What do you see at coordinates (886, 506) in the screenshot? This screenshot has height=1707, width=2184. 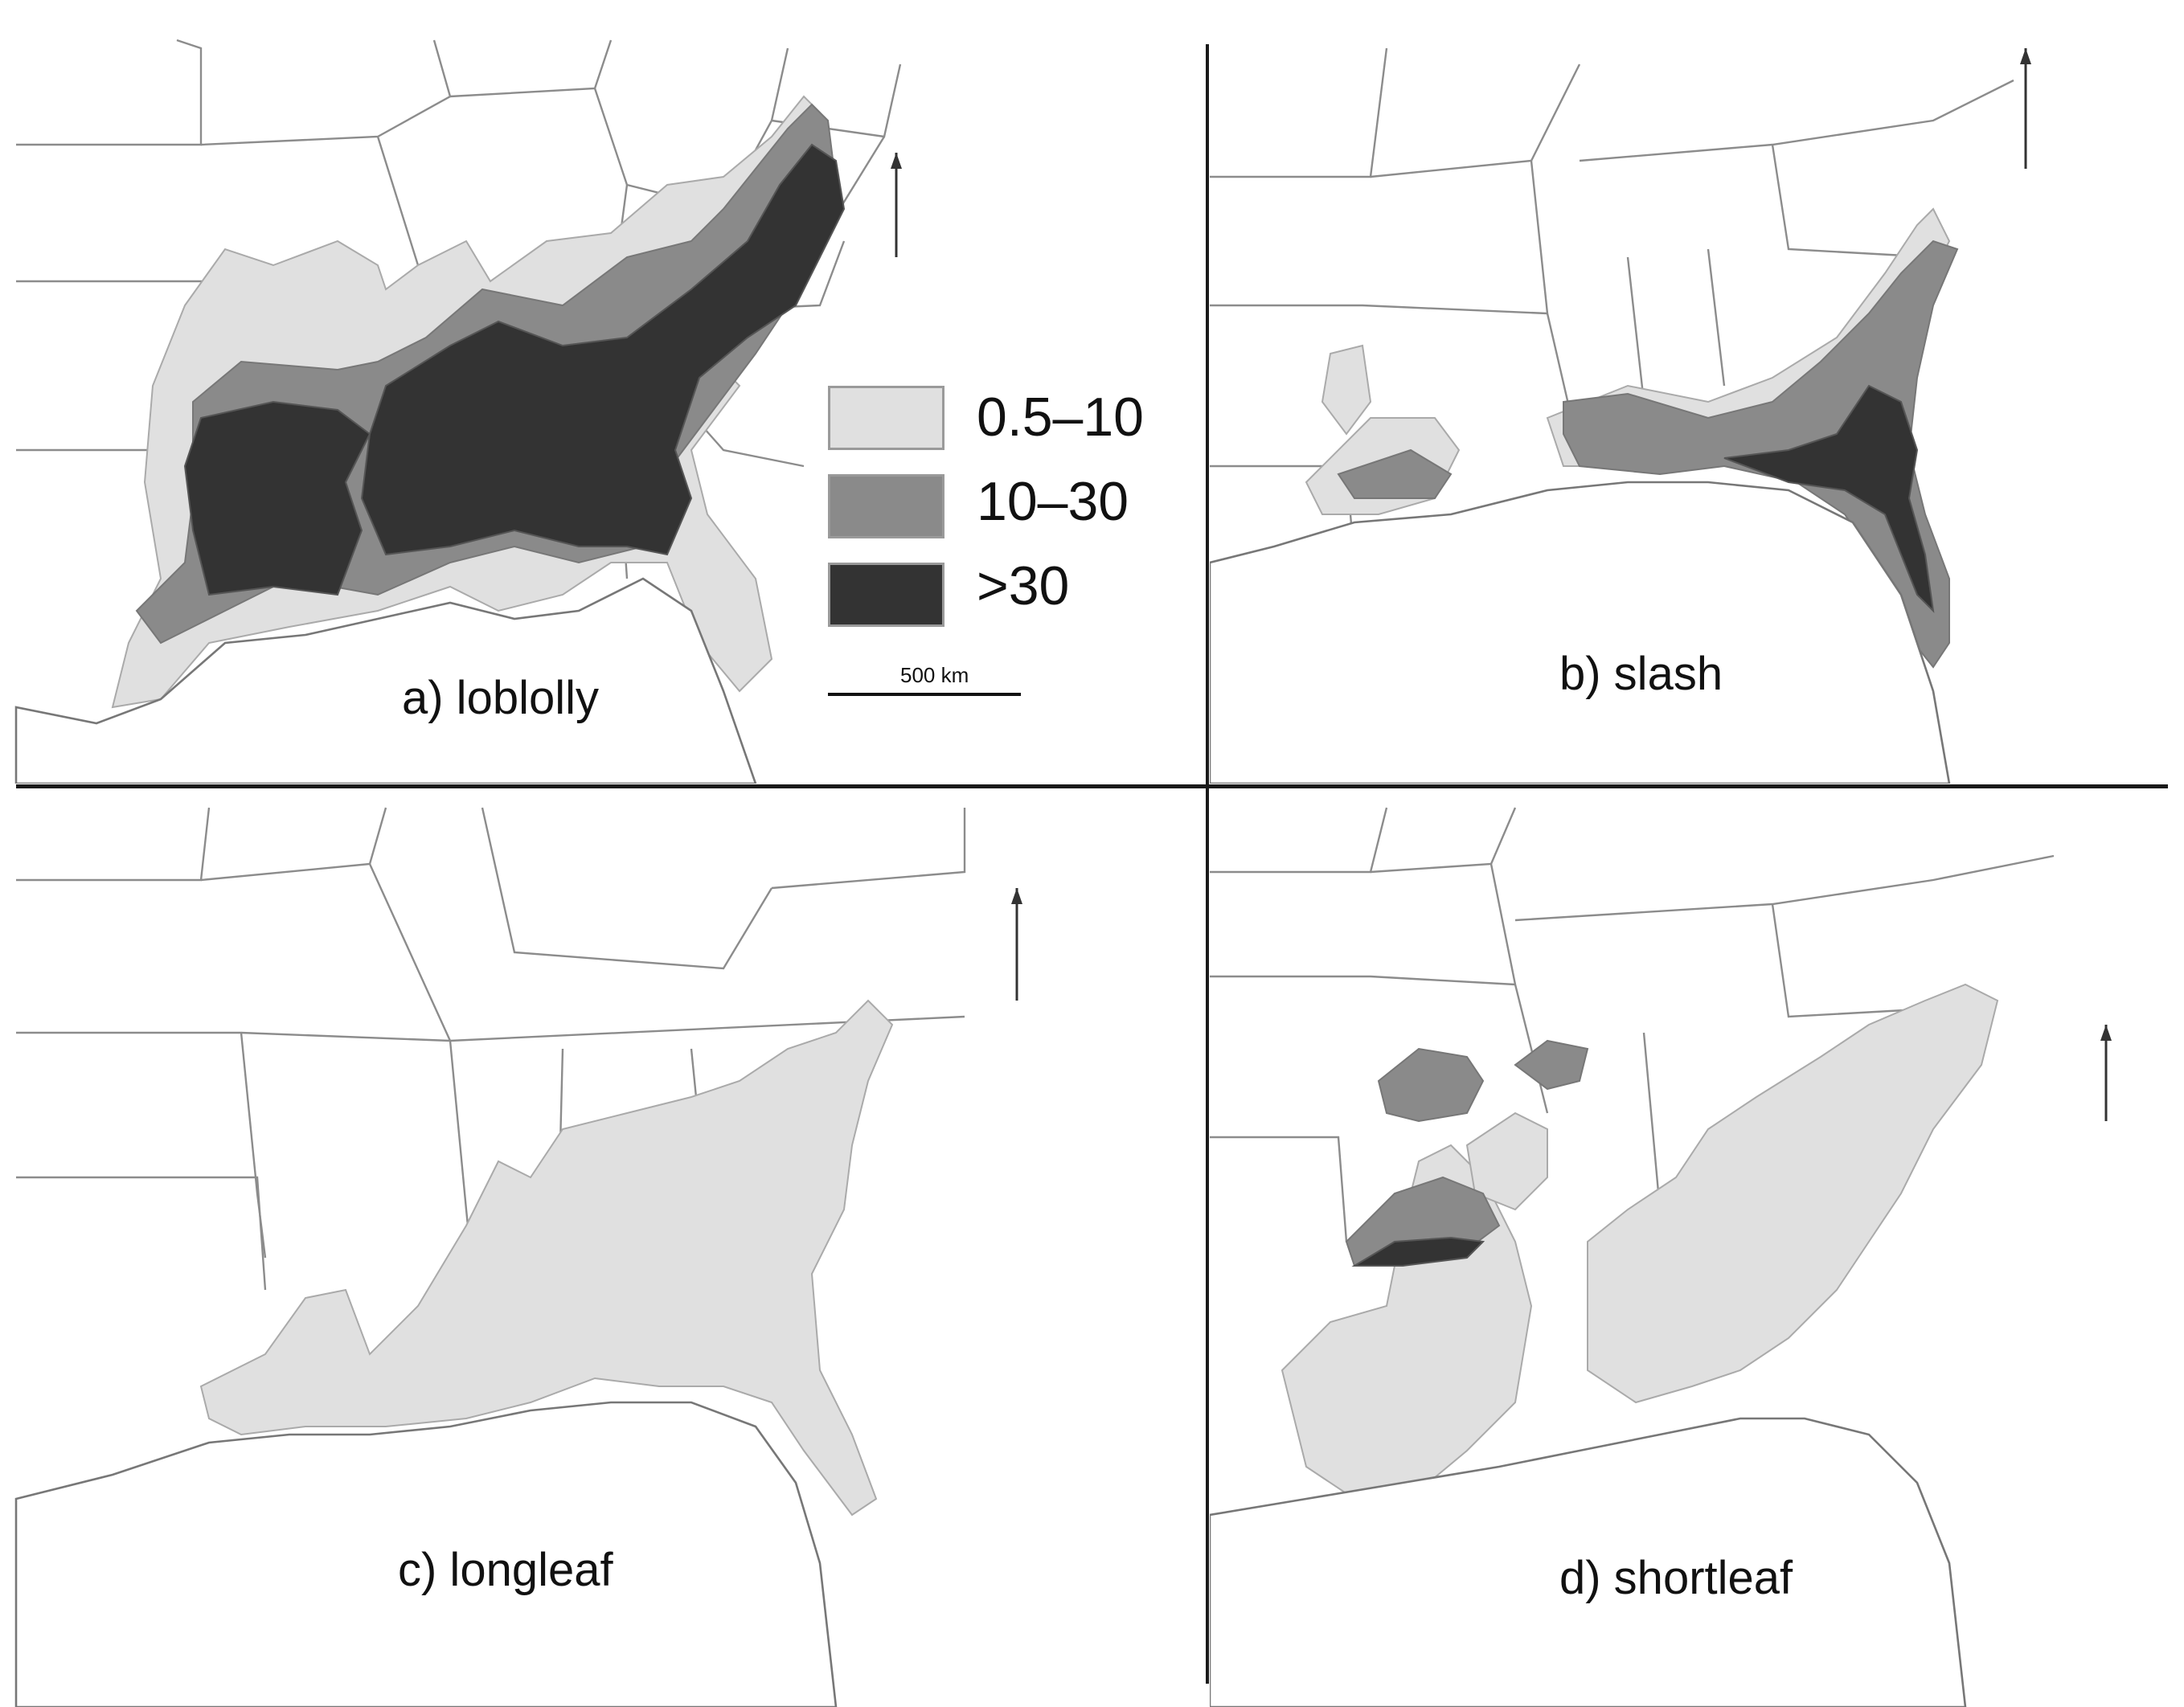 I see `legend-swatch-medium` at bounding box center [886, 506].